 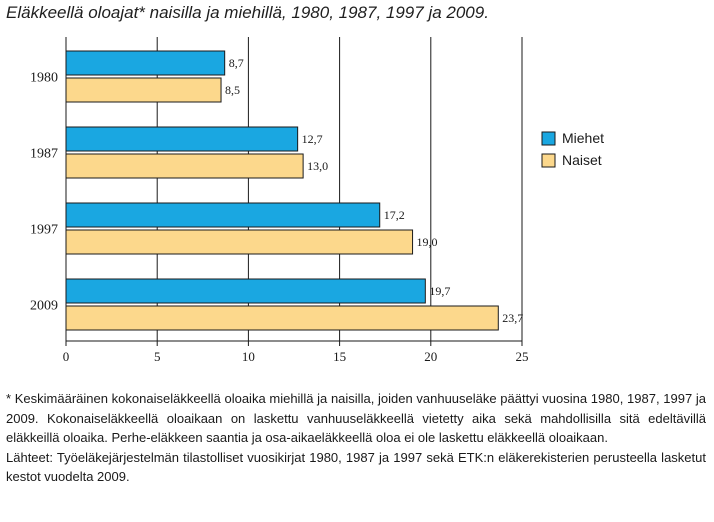 I want to click on bar-naiset-1997, so click(x=239, y=242).